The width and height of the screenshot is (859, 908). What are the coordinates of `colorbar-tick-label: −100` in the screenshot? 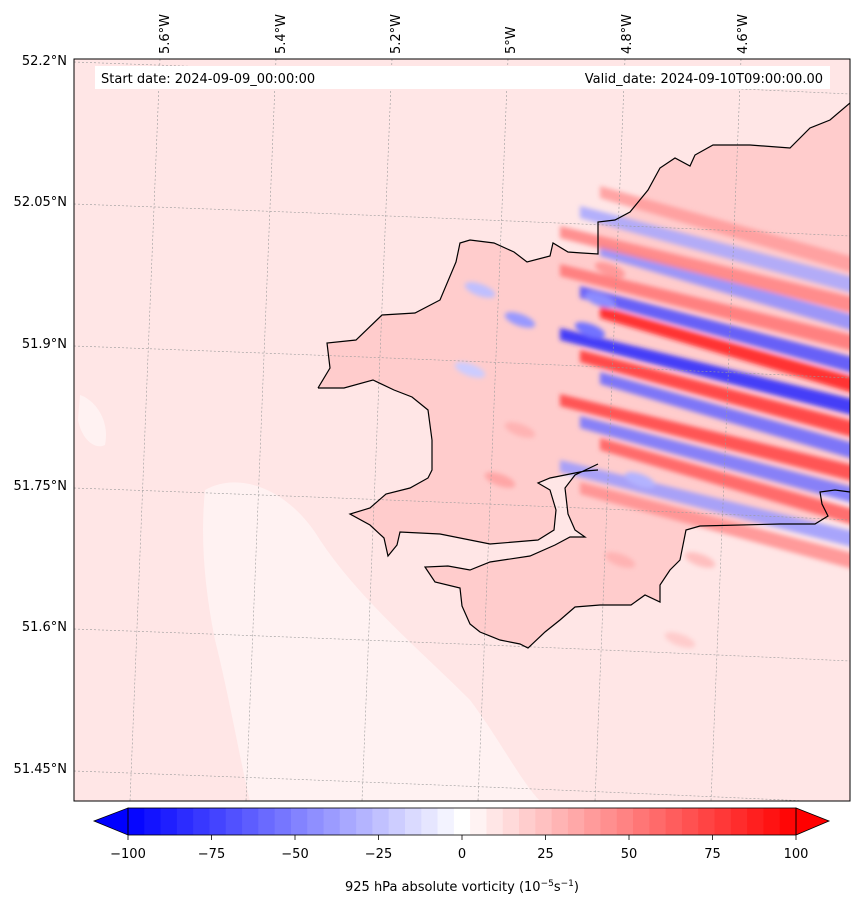 It's located at (128, 854).